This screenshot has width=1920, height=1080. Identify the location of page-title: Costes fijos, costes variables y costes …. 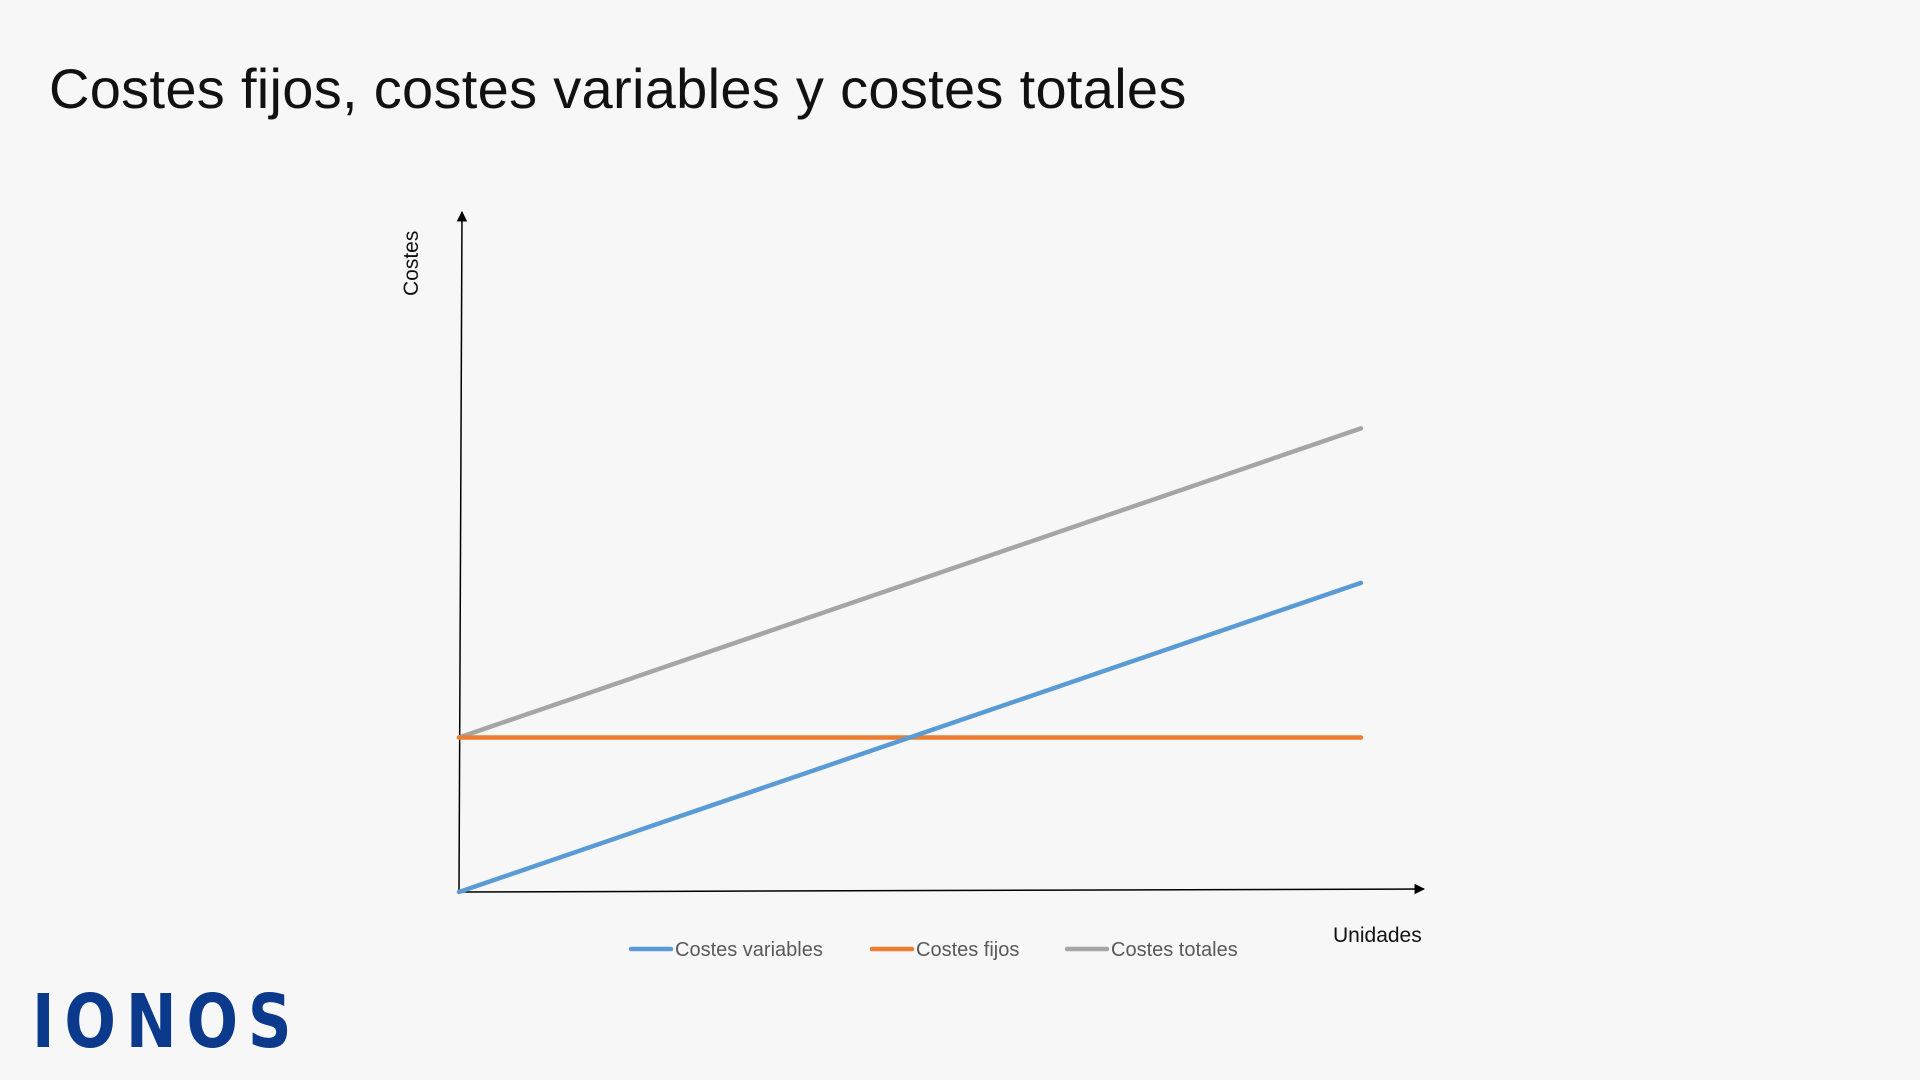
(618, 88).